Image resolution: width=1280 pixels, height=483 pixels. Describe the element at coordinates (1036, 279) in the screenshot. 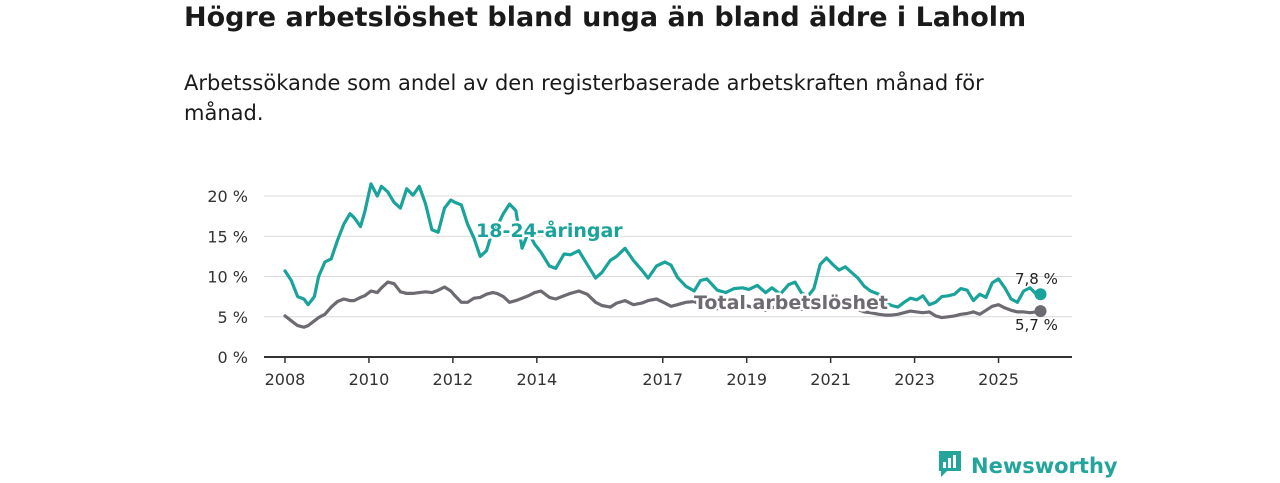

I see `end-value-label-youth: 7,8 %` at that location.